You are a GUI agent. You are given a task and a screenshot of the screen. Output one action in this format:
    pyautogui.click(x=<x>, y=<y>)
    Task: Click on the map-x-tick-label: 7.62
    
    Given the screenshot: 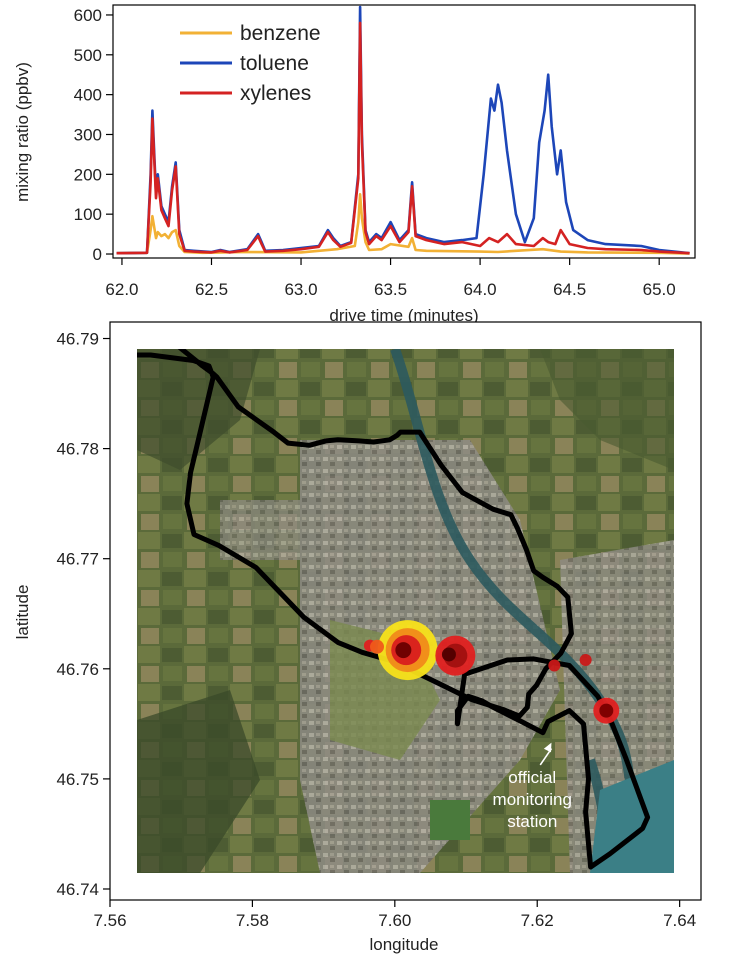 What is the action you would take?
    pyautogui.click(x=537, y=920)
    